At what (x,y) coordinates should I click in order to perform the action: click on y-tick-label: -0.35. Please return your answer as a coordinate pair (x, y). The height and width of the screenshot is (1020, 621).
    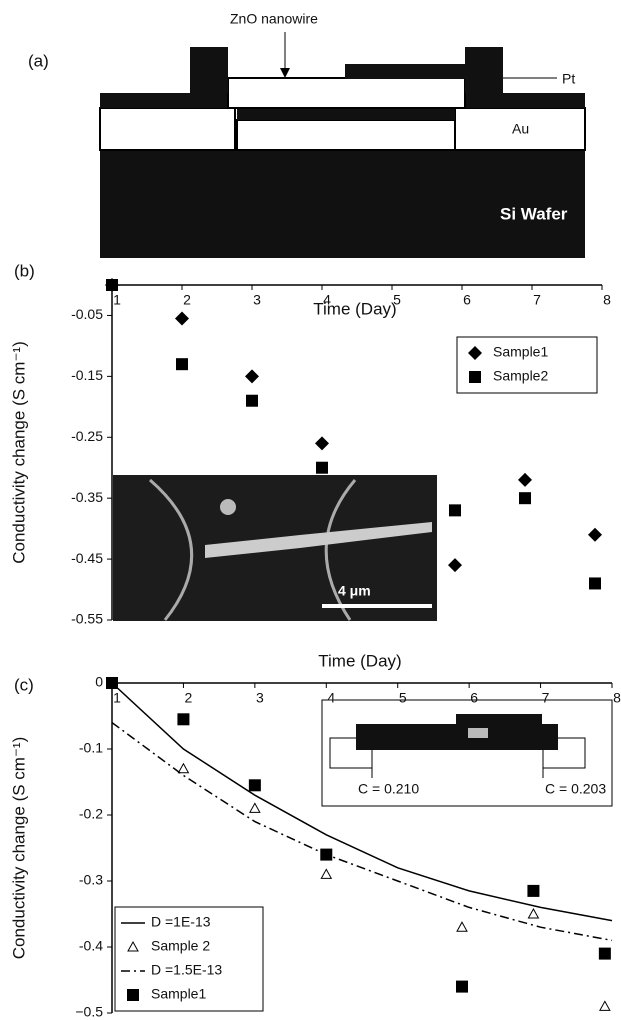
    Looking at the image, I should click on (87, 497).